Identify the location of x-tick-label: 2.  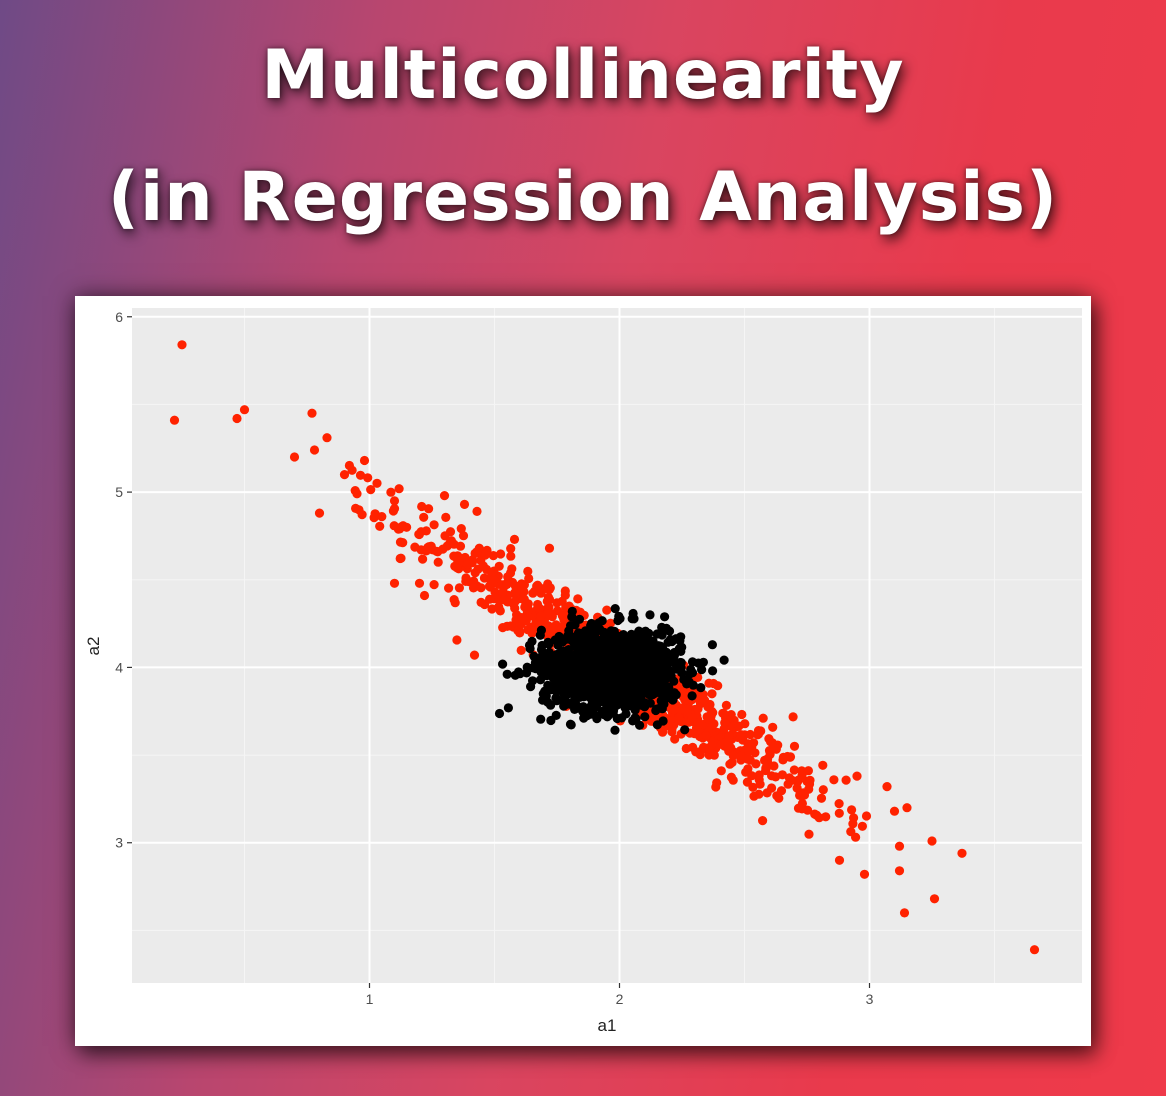
(620, 999).